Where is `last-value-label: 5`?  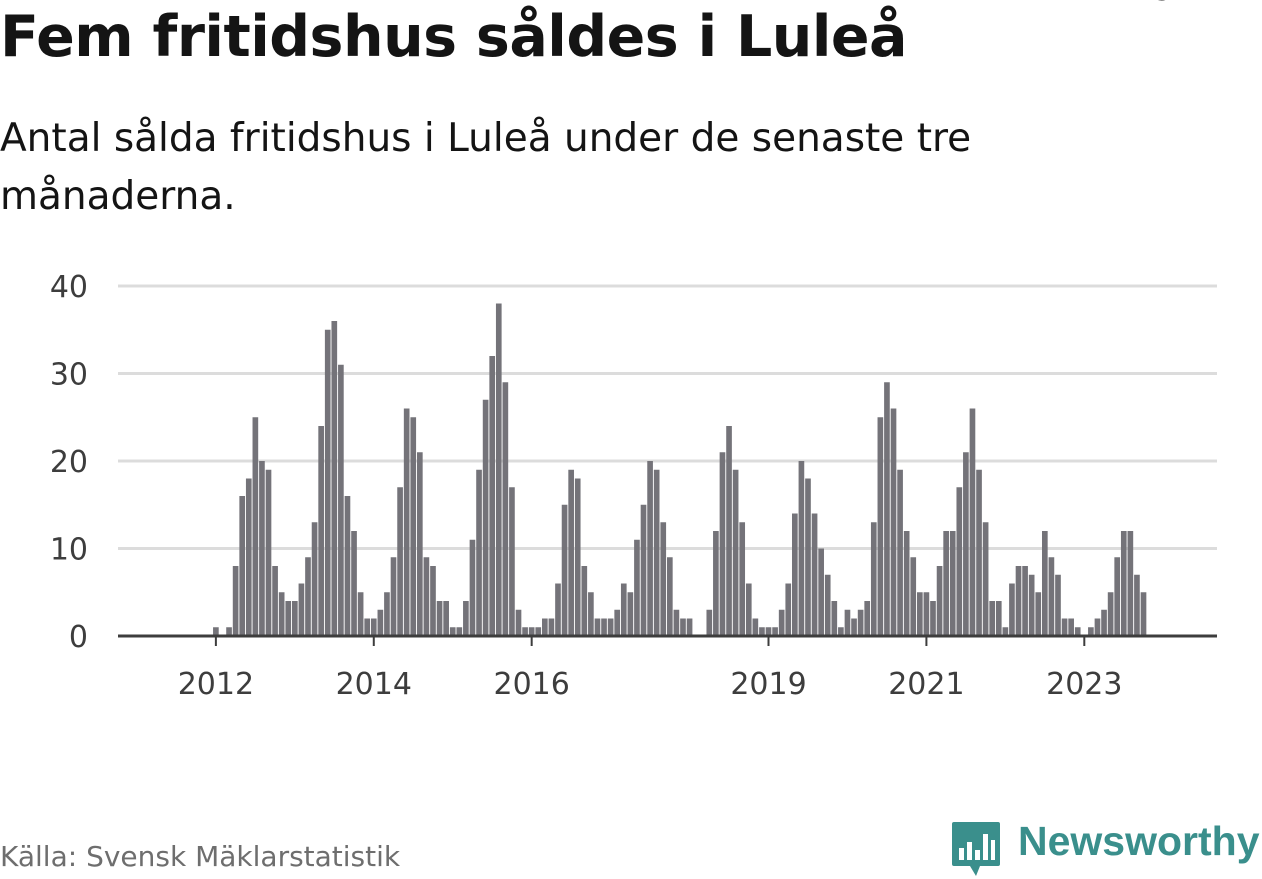
last-value-label: 5 is located at coordinates (1163, 4).